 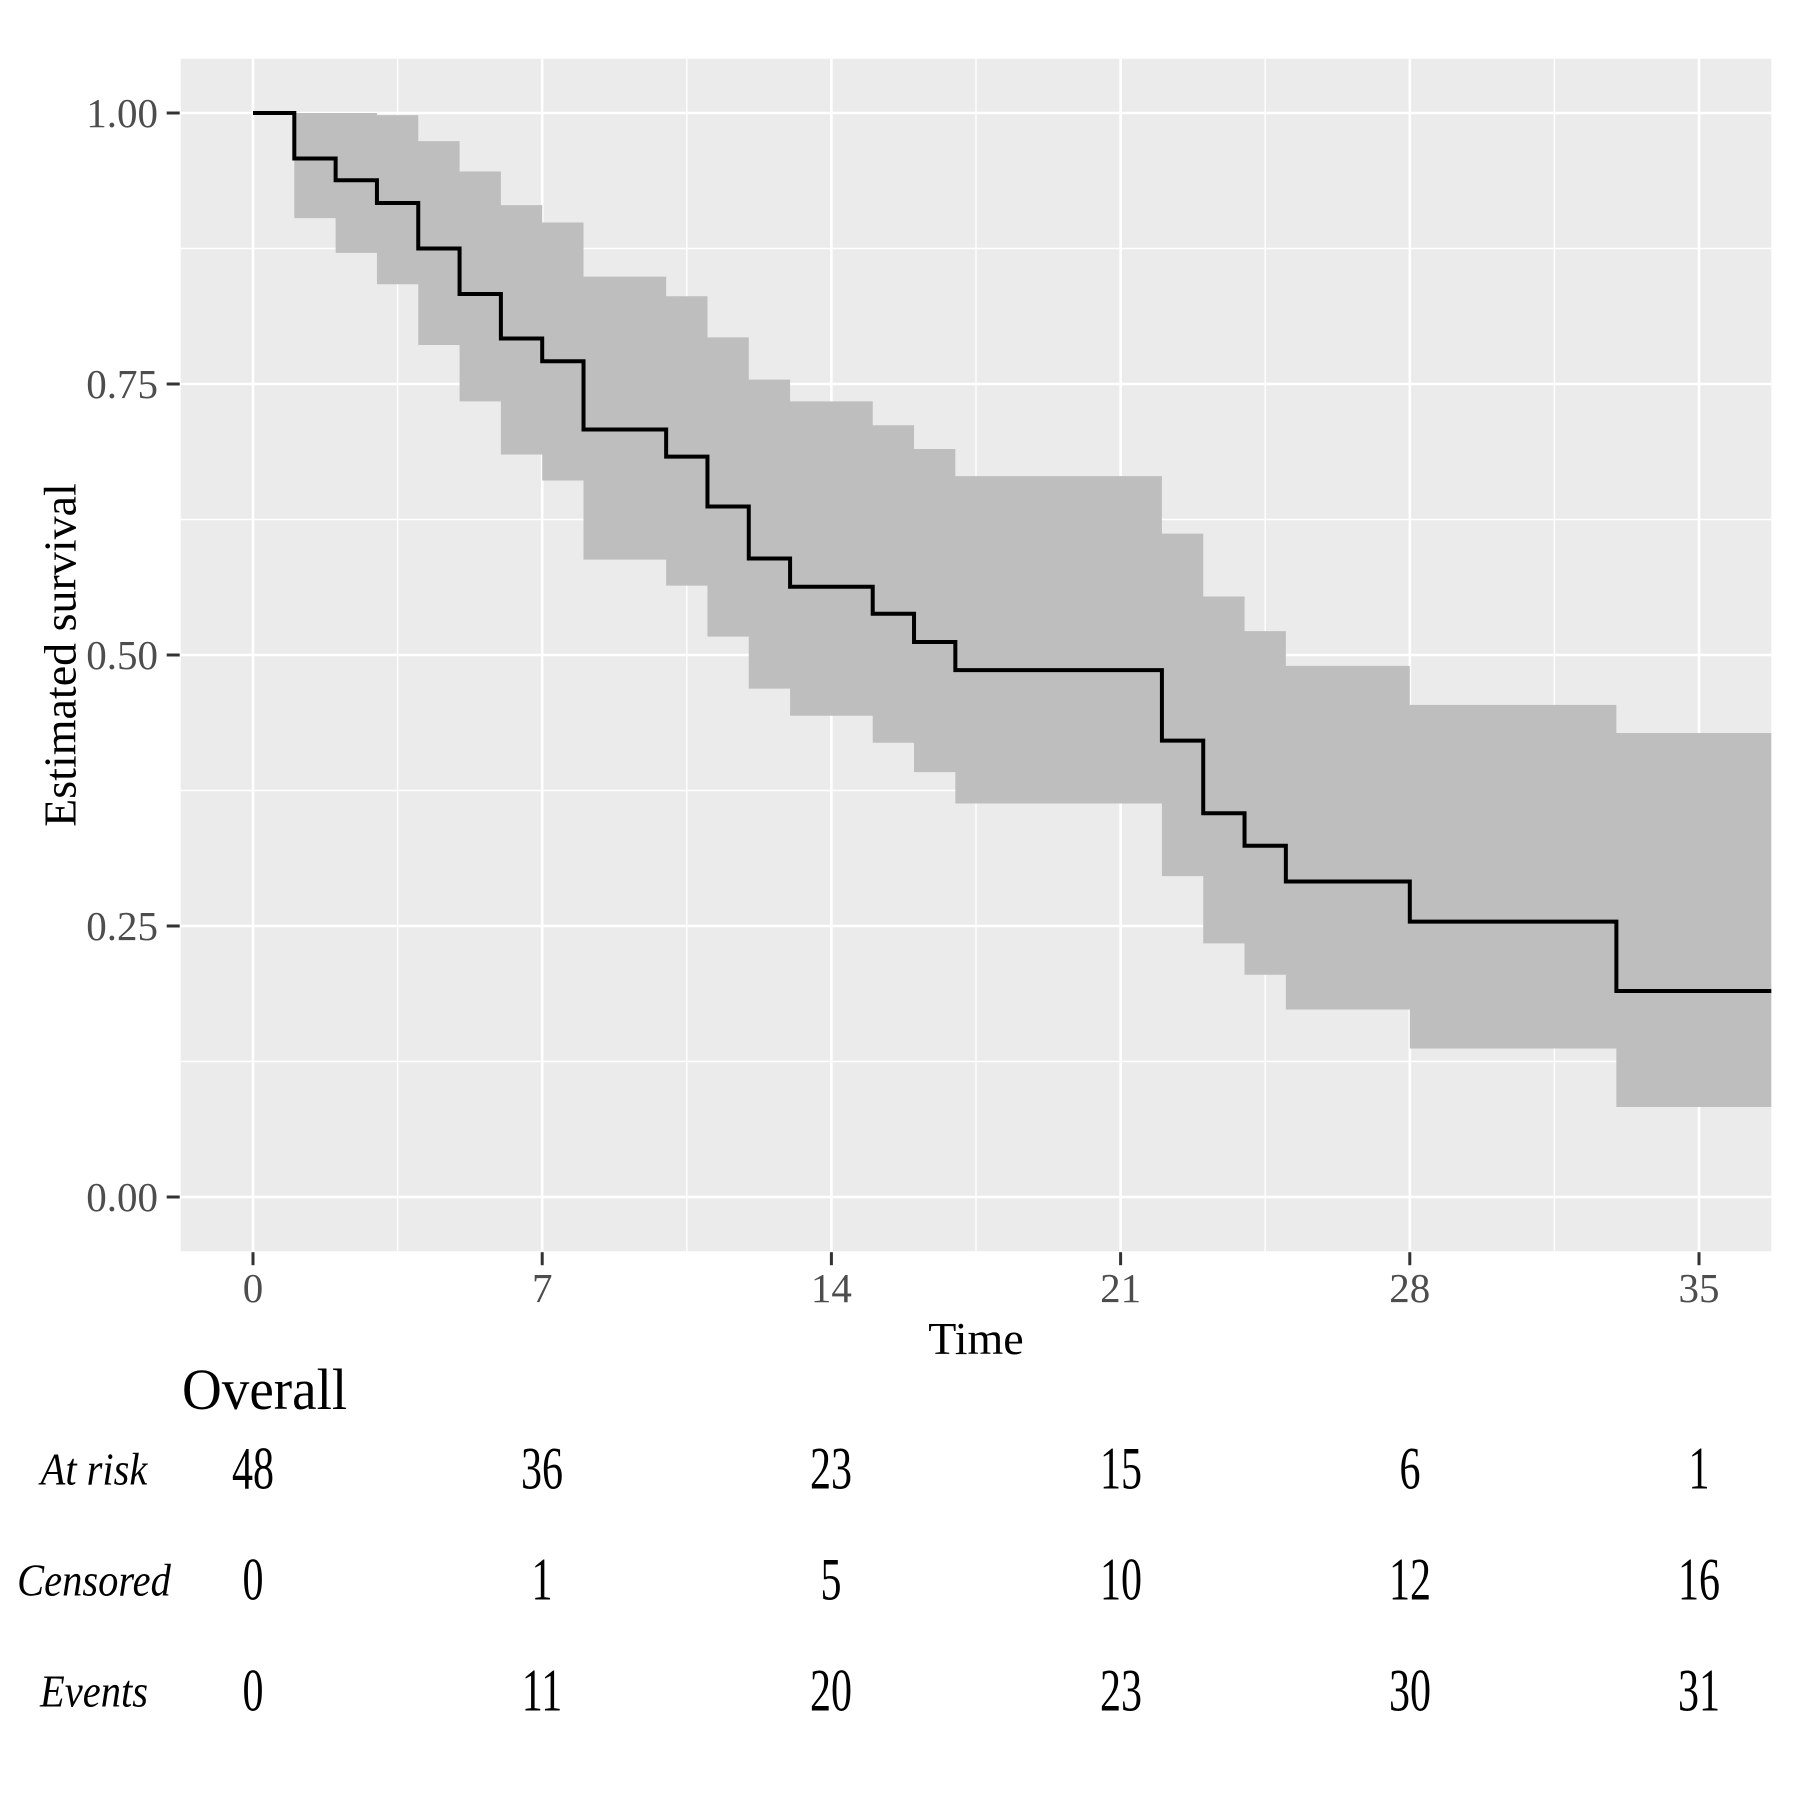 I want to click on risk-value-censored-t0: 0, so click(x=253, y=1579).